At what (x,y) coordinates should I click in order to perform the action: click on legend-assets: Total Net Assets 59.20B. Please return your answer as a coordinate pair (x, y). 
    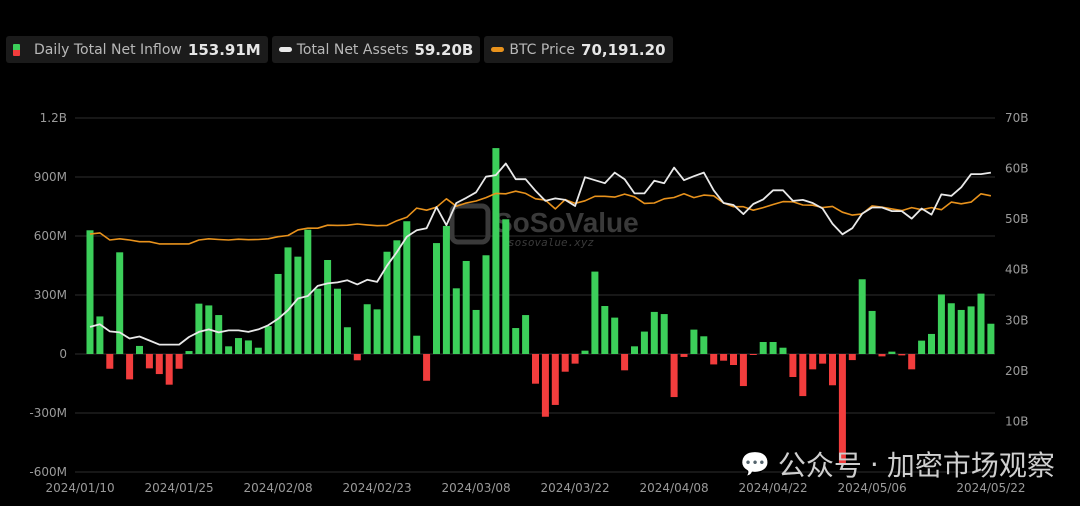
    Looking at the image, I should click on (376, 49).